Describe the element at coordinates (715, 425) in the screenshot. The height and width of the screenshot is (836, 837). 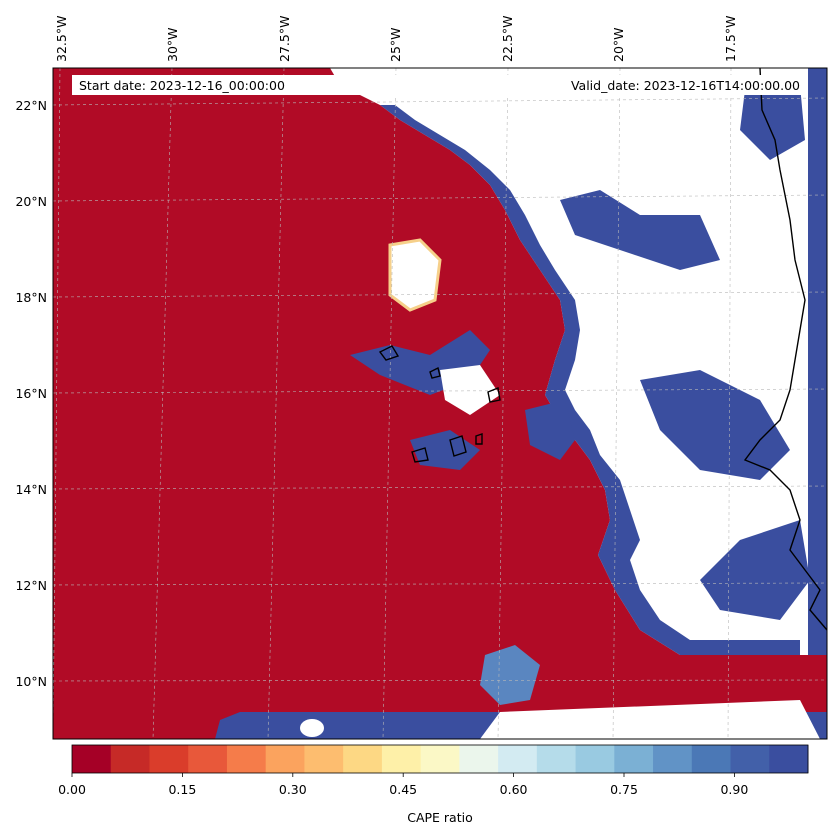
I see `cape-high-patch-mid` at that location.